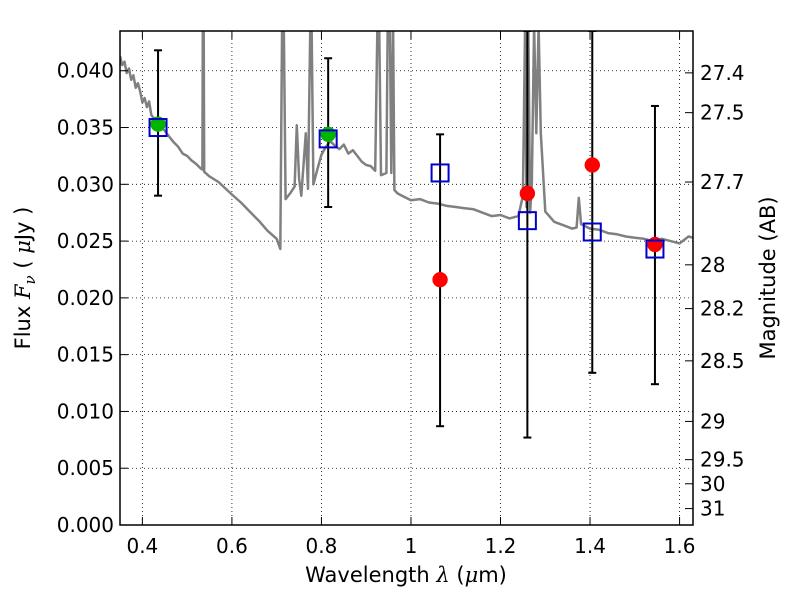 The image size is (800, 600). What do you see at coordinates (722, 73) in the screenshot?
I see `y2-tick-label: 27.4` at bounding box center [722, 73].